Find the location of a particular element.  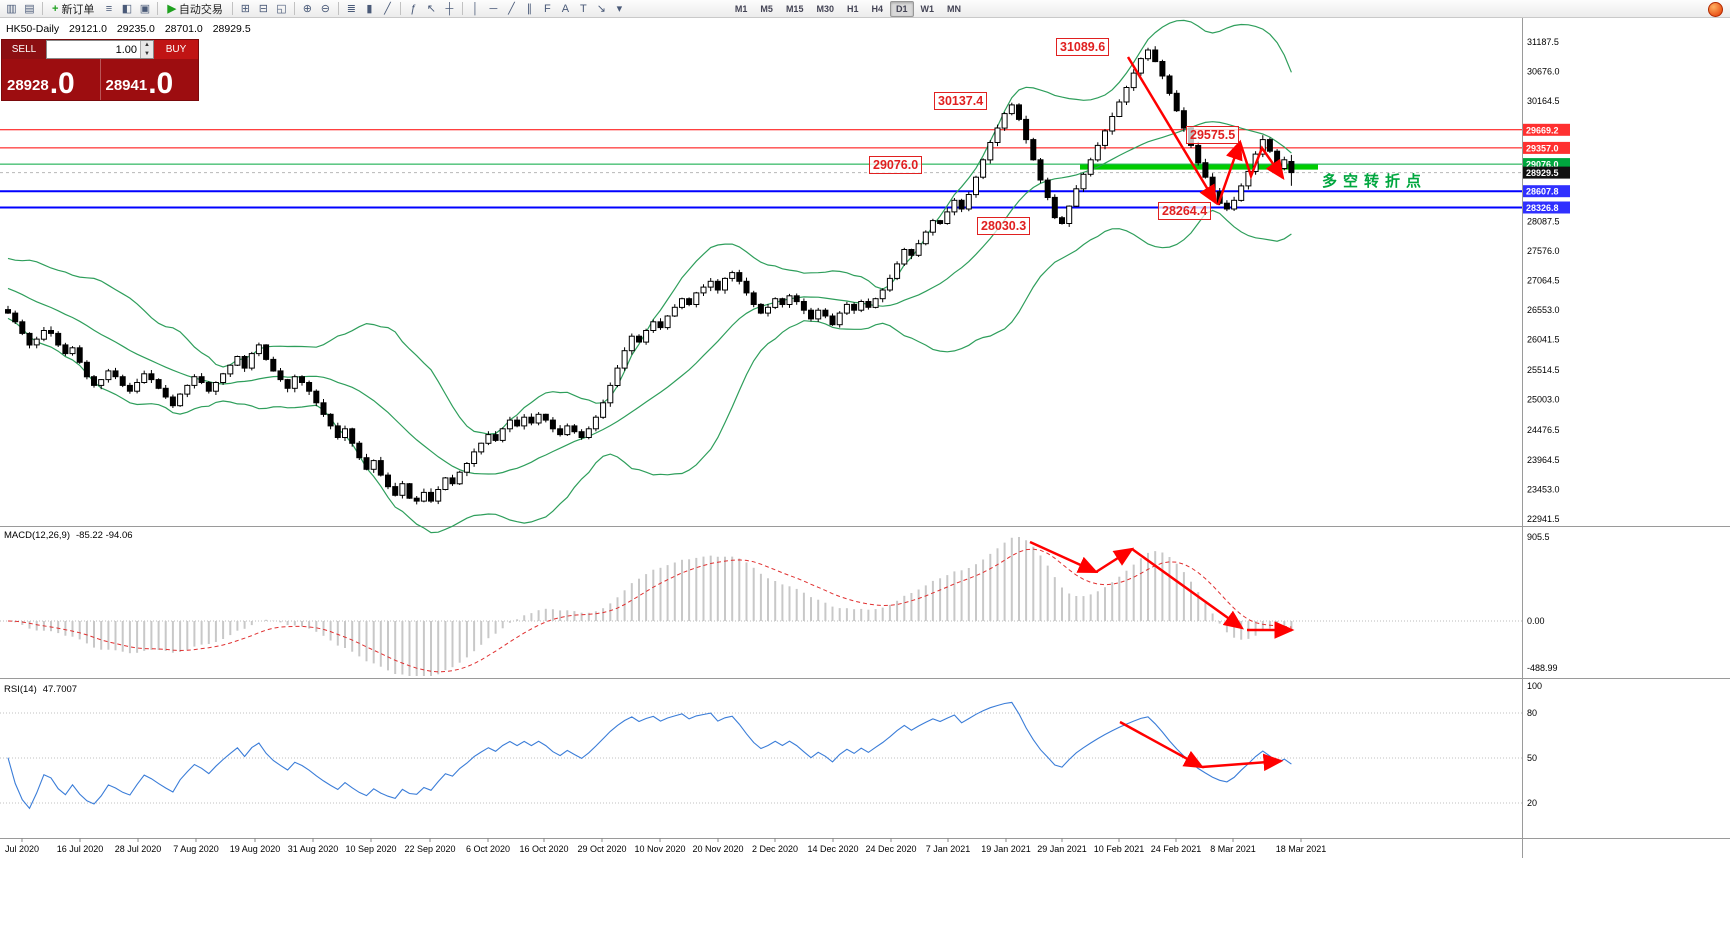

buy-price: 28941 .0 is located at coordinates (149, 79).